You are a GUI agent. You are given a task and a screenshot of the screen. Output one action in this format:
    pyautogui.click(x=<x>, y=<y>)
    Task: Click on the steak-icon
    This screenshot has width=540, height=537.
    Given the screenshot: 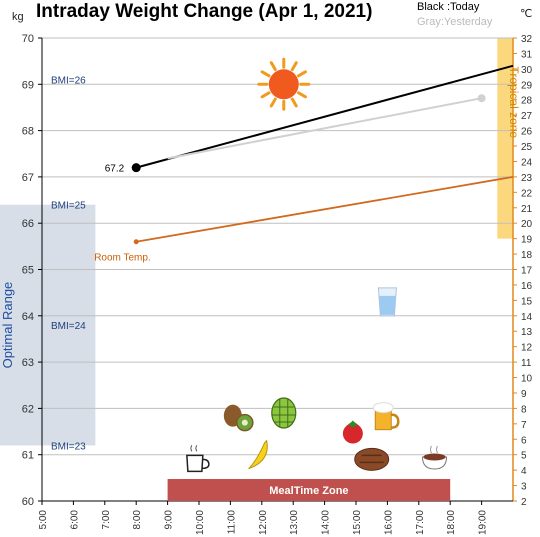 What is the action you would take?
    pyautogui.click(x=372, y=459)
    